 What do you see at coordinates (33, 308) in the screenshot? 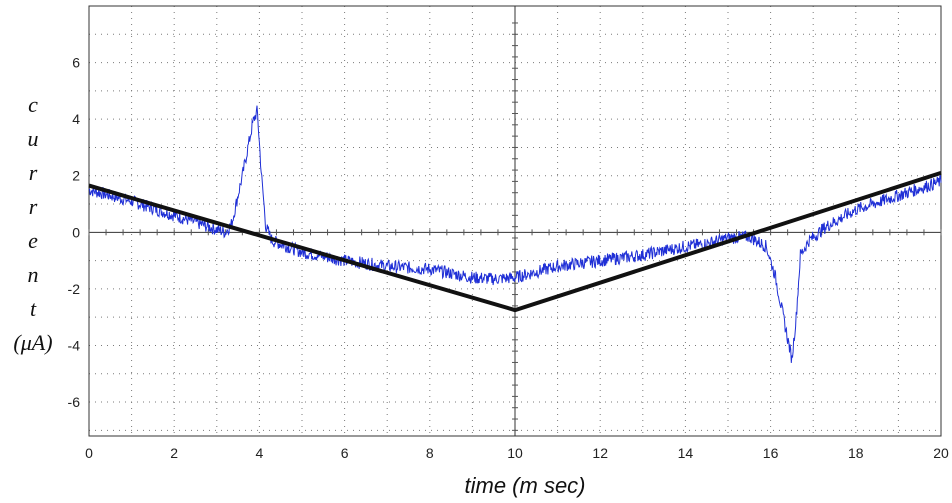
I see `y-axis-label-char: t` at bounding box center [33, 308].